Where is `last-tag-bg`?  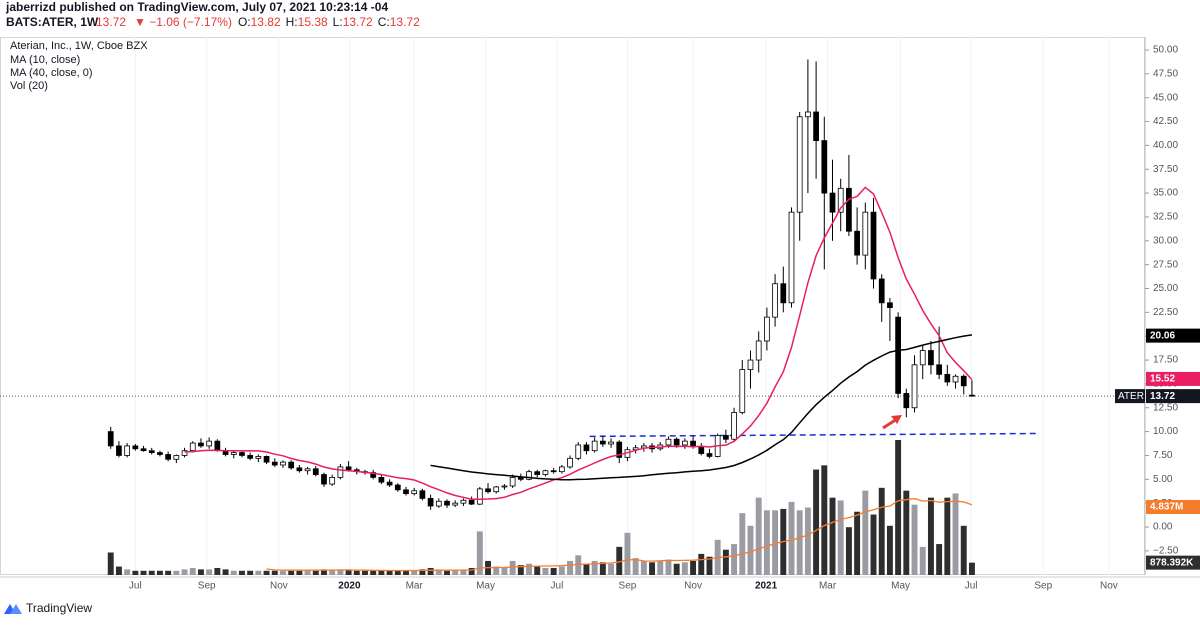
last-tag-bg is located at coordinates (1173, 396).